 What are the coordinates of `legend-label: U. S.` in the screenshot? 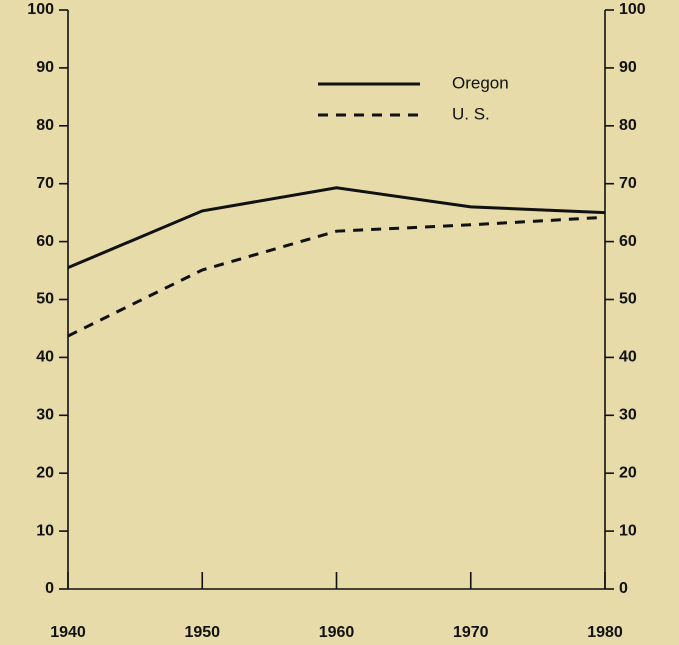 It's located at (471, 113).